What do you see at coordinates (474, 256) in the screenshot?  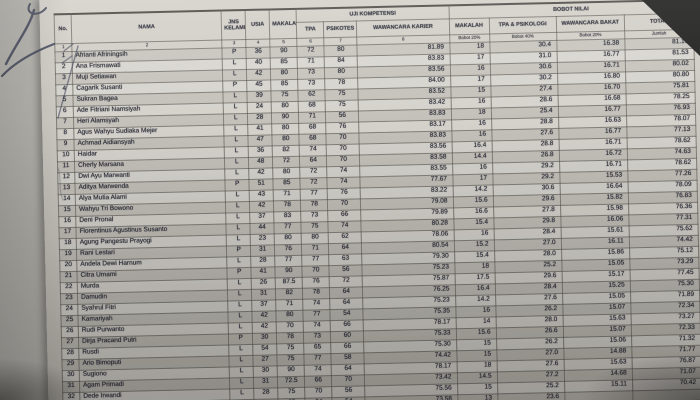 I see `cell-bm: 15.4` at bounding box center [474, 256].